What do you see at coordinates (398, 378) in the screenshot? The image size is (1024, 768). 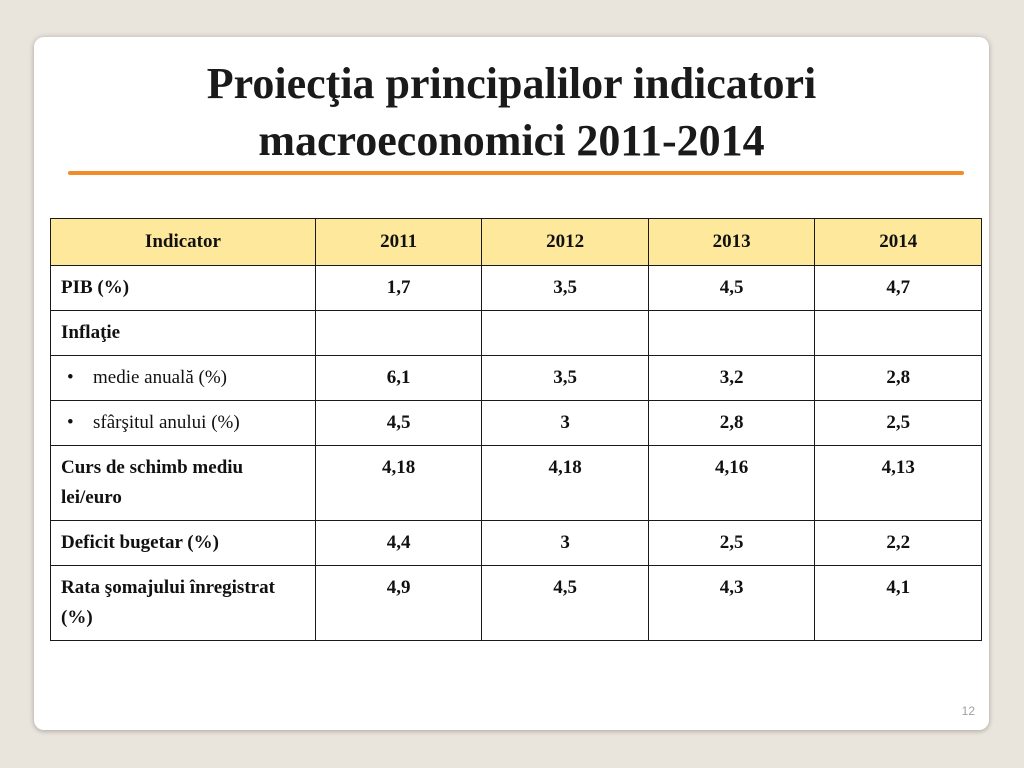 I see `cell-value: 6,1` at bounding box center [398, 378].